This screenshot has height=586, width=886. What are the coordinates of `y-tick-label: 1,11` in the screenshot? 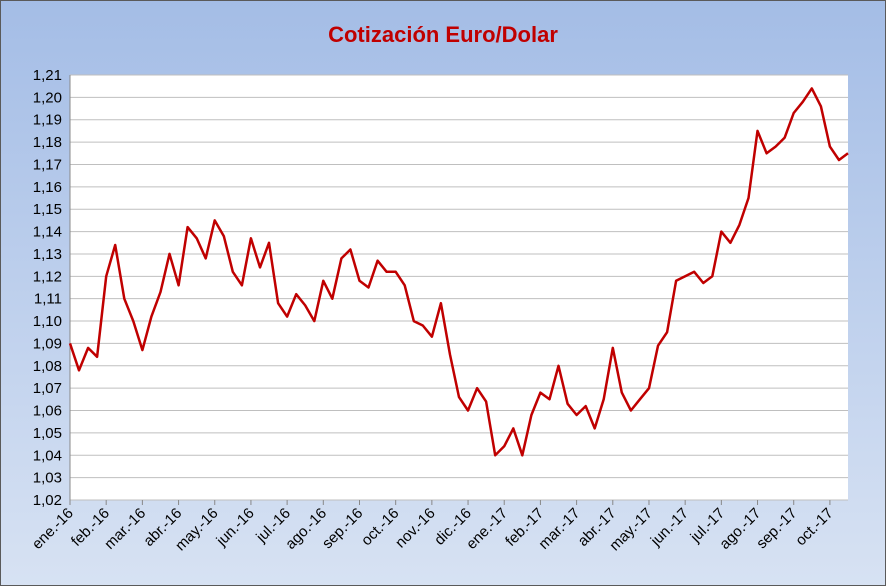 It's located at (48, 299).